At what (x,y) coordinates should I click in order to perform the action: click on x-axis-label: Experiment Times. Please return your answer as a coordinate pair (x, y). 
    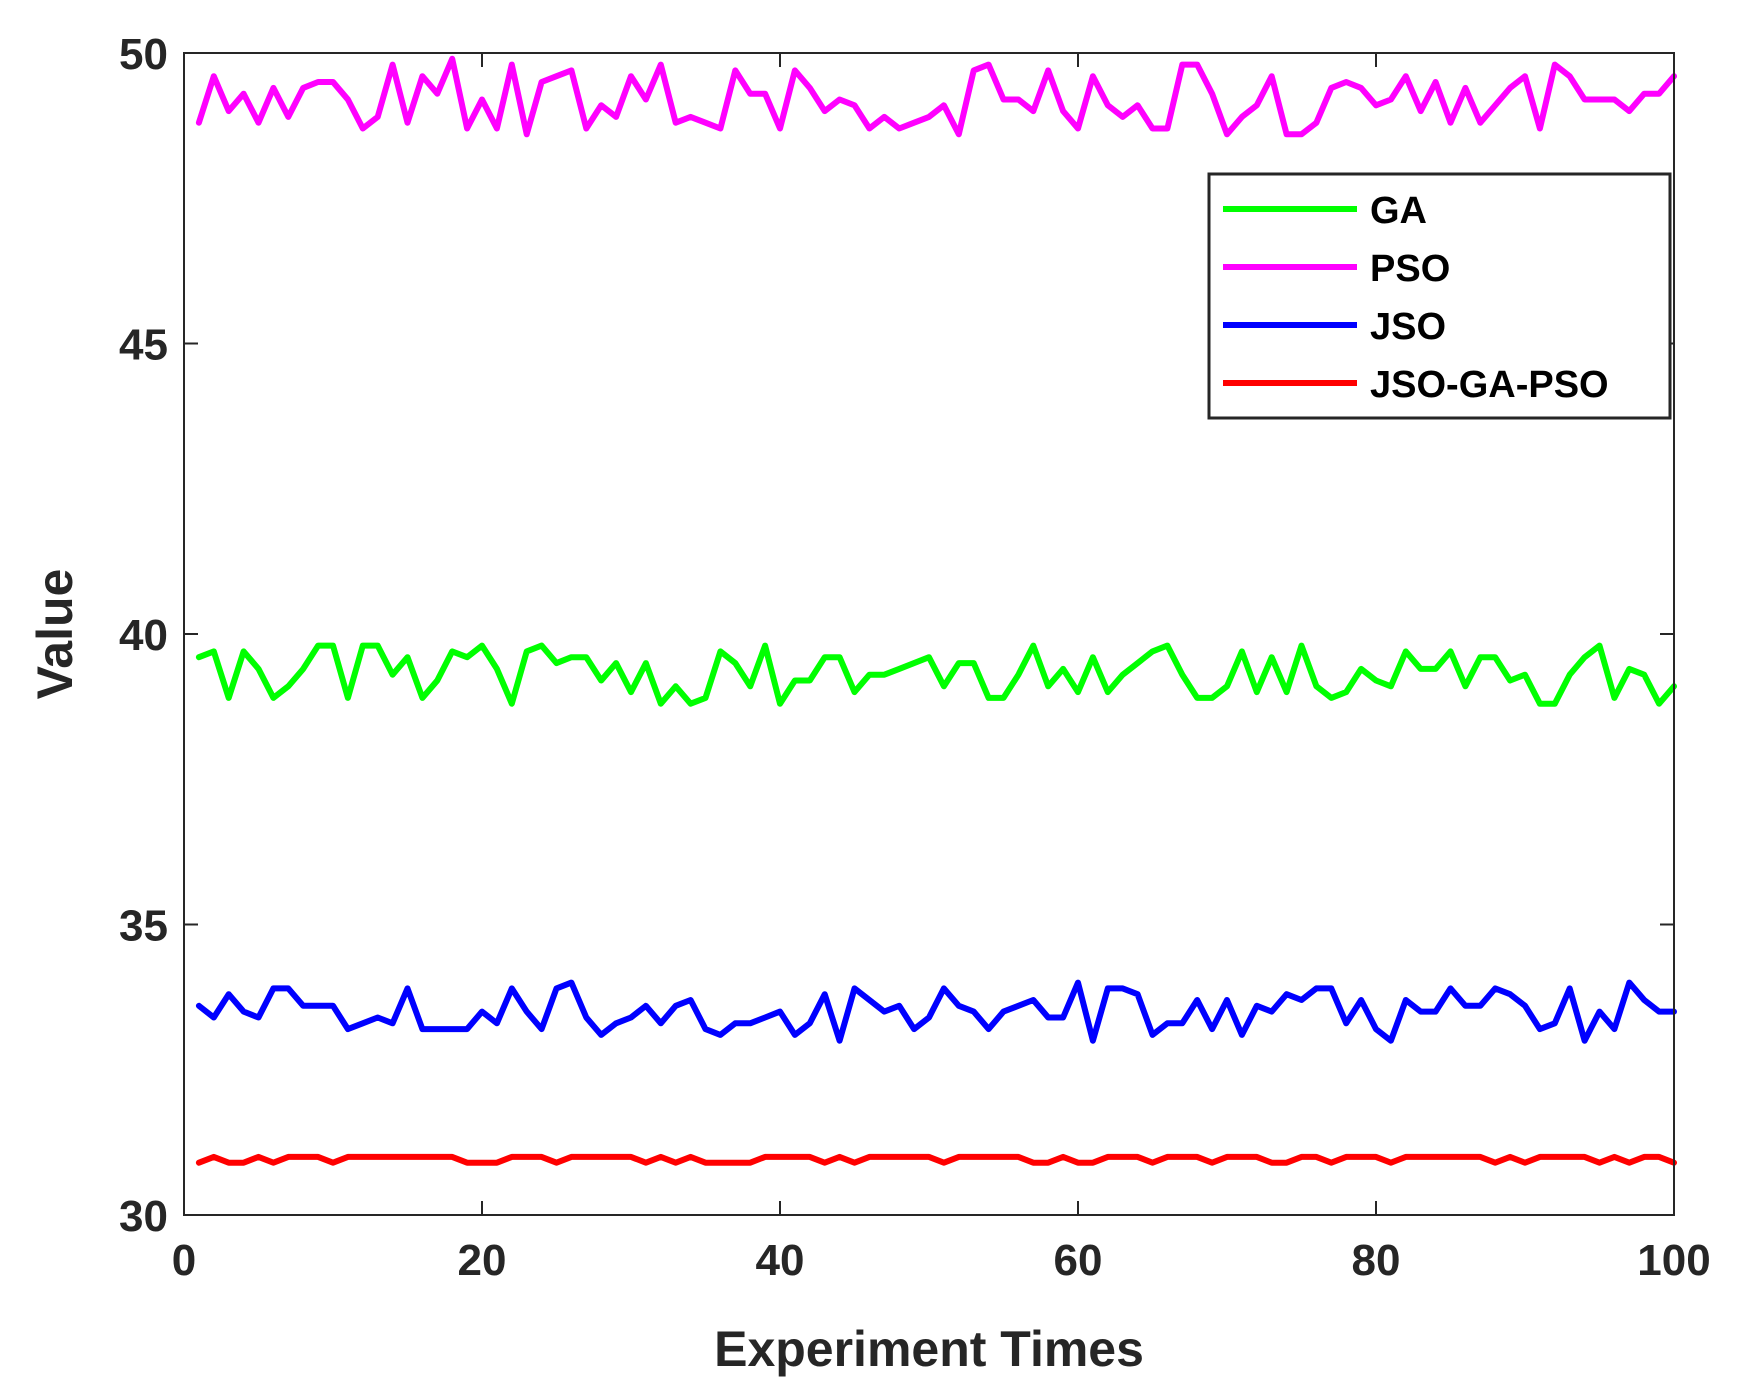
    Looking at the image, I should click on (929, 1349).